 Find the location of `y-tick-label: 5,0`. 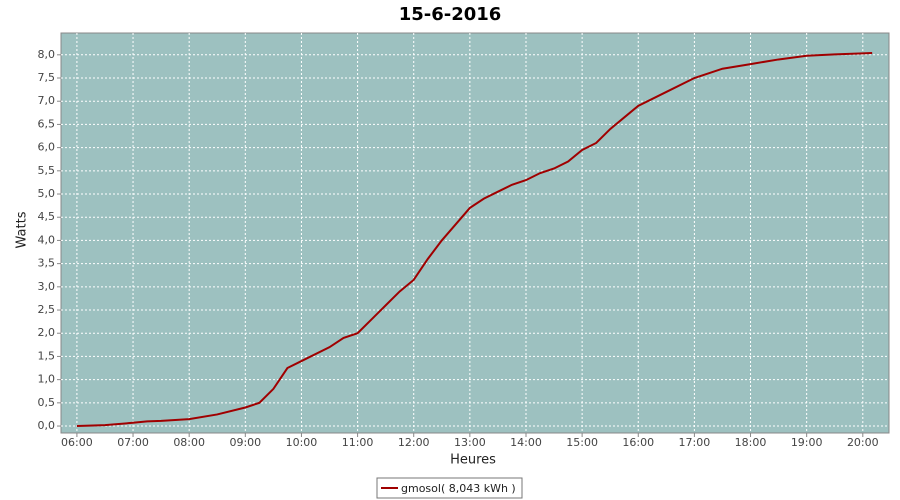

y-tick-label: 5,0 is located at coordinates (47, 193).